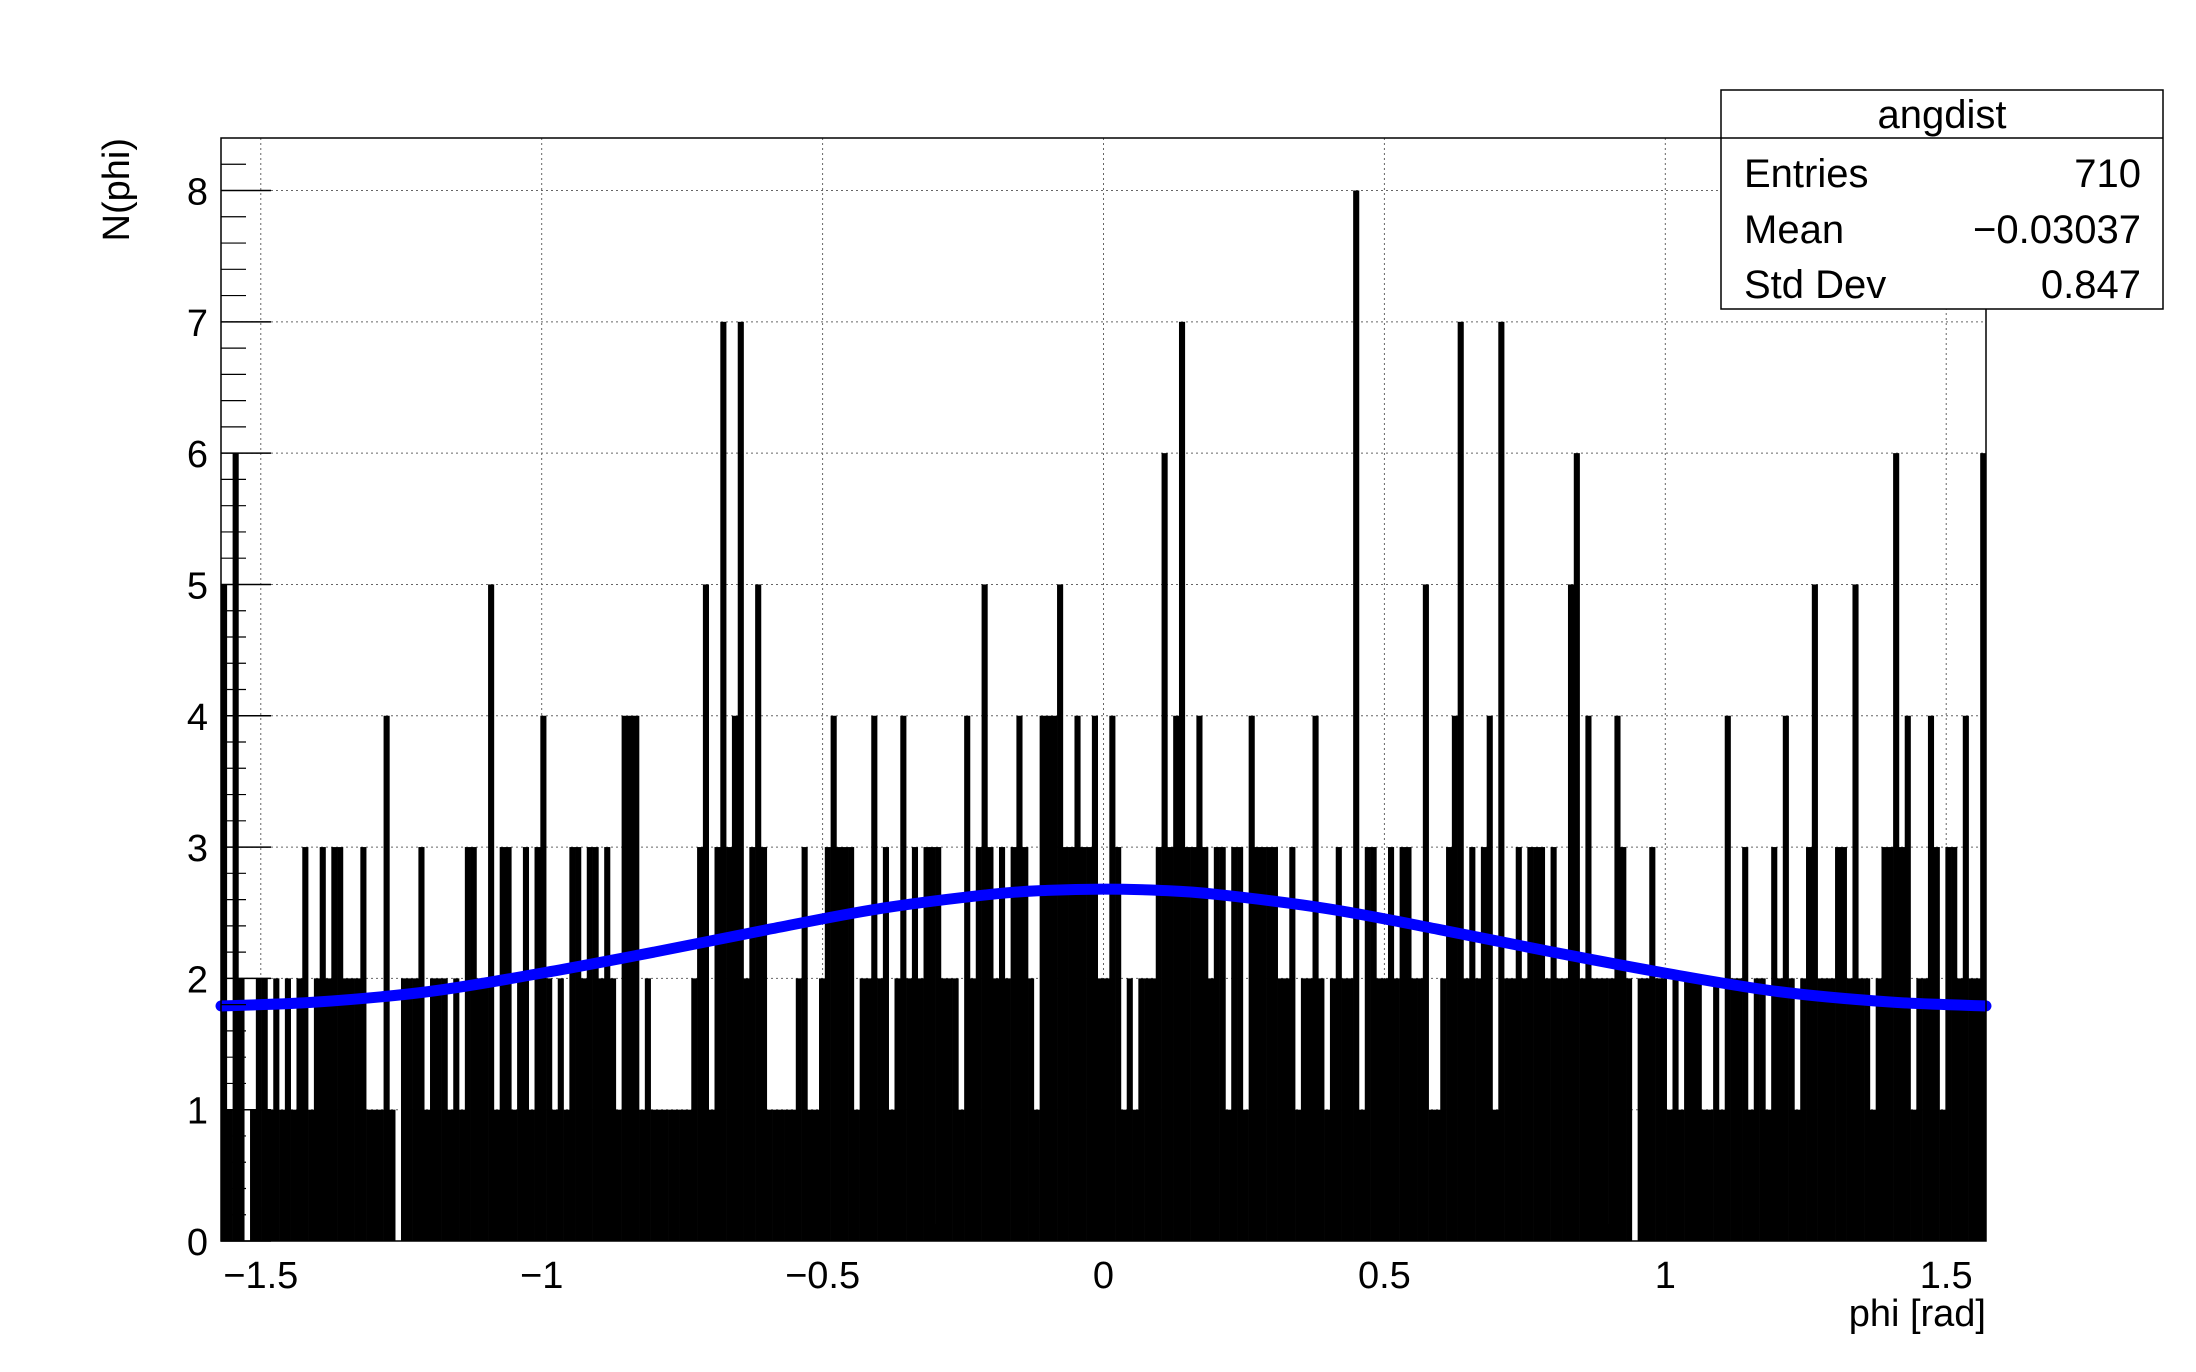 Image resolution: width=2196 pixels, height=1372 pixels. I want to click on y-axis-title: N(phi), so click(117, 189).